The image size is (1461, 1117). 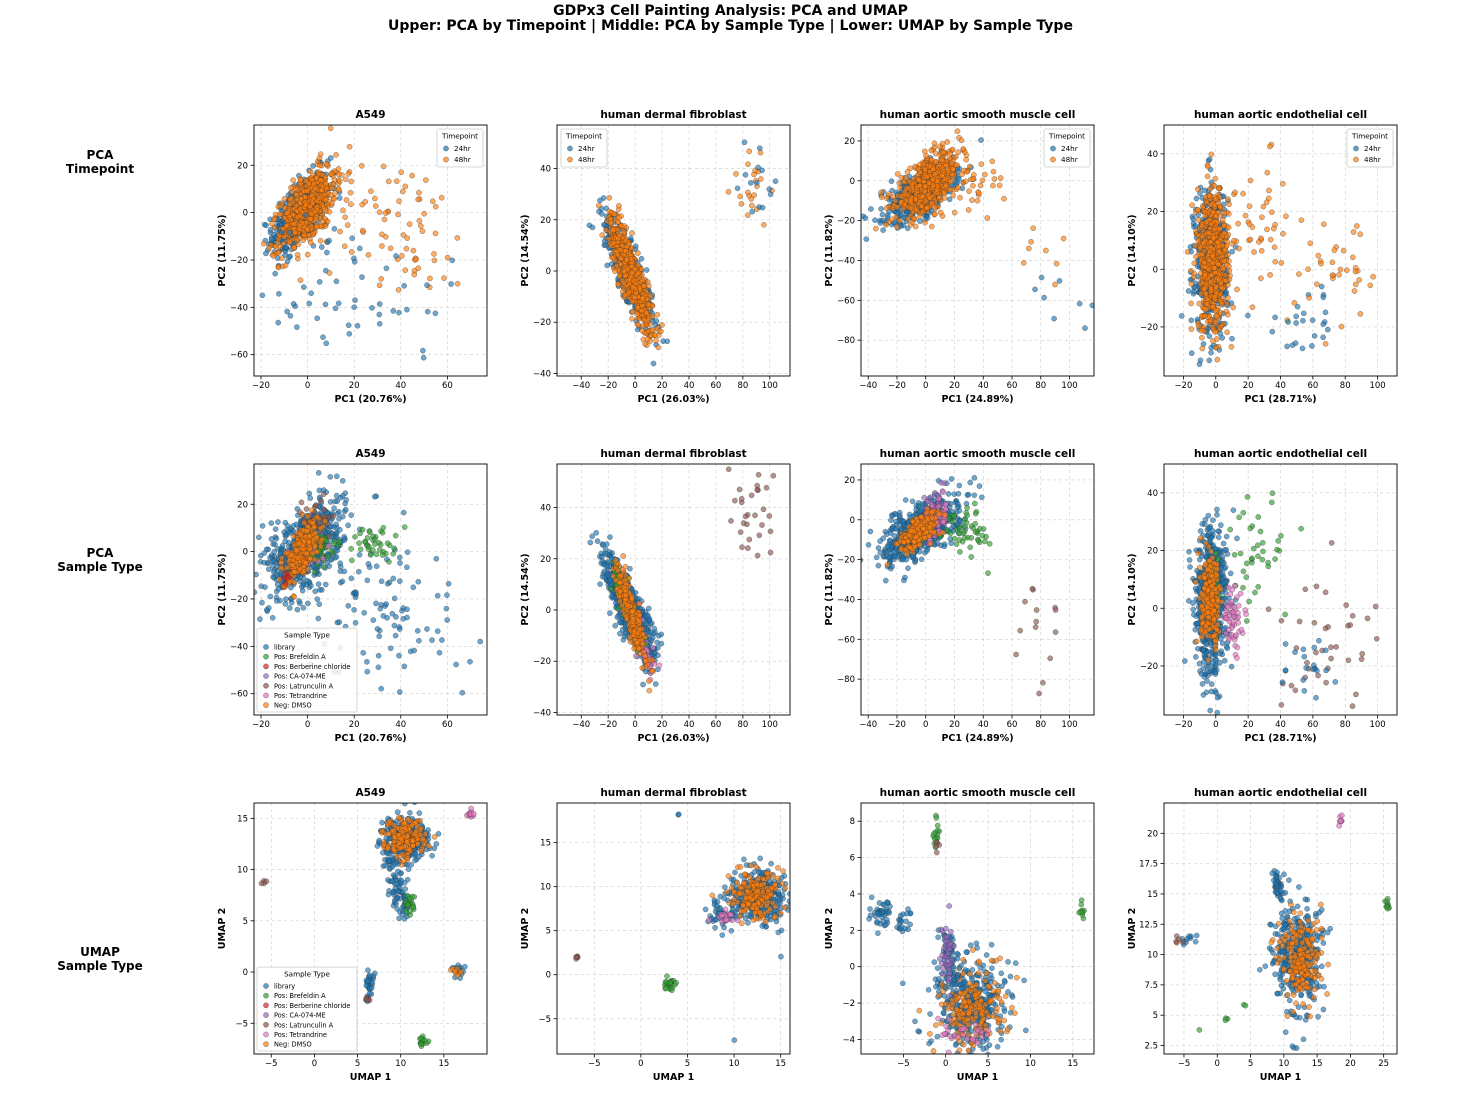 I want to click on x-tick-label: −40, so click(x=868, y=386).